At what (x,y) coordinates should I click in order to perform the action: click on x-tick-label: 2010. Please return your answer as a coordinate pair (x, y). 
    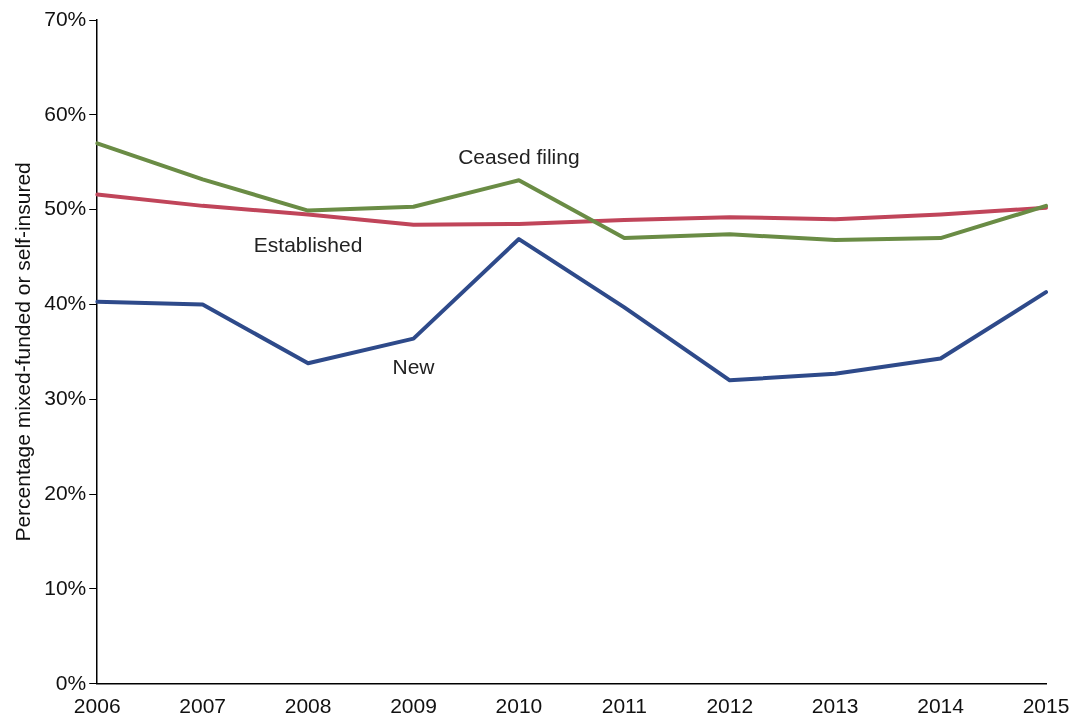
    Looking at the image, I should click on (519, 706).